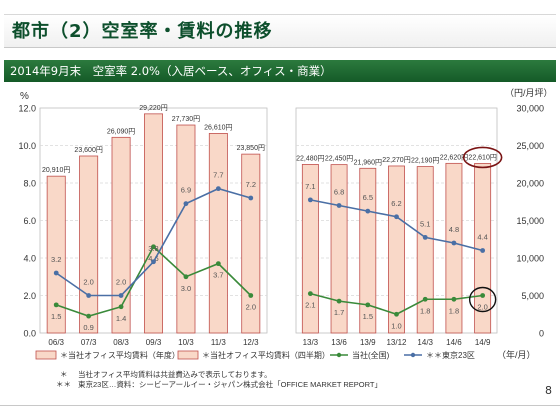 The height and width of the screenshot is (420, 560). I want to click on x-axis-tick-label: 07/3, so click(89, 342).